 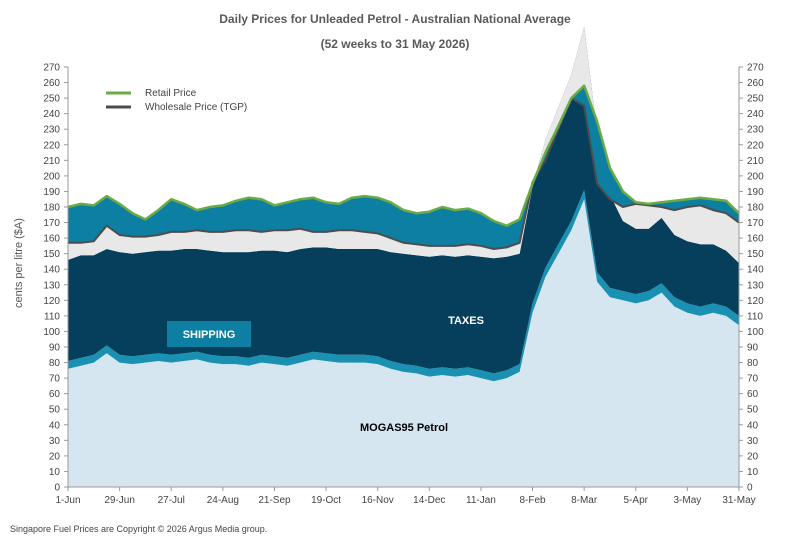 What do you see at coordinates (584, 500) in the screenshot?
I see `x-tick-label: 8-Mar` at bounding box center [584, 500].